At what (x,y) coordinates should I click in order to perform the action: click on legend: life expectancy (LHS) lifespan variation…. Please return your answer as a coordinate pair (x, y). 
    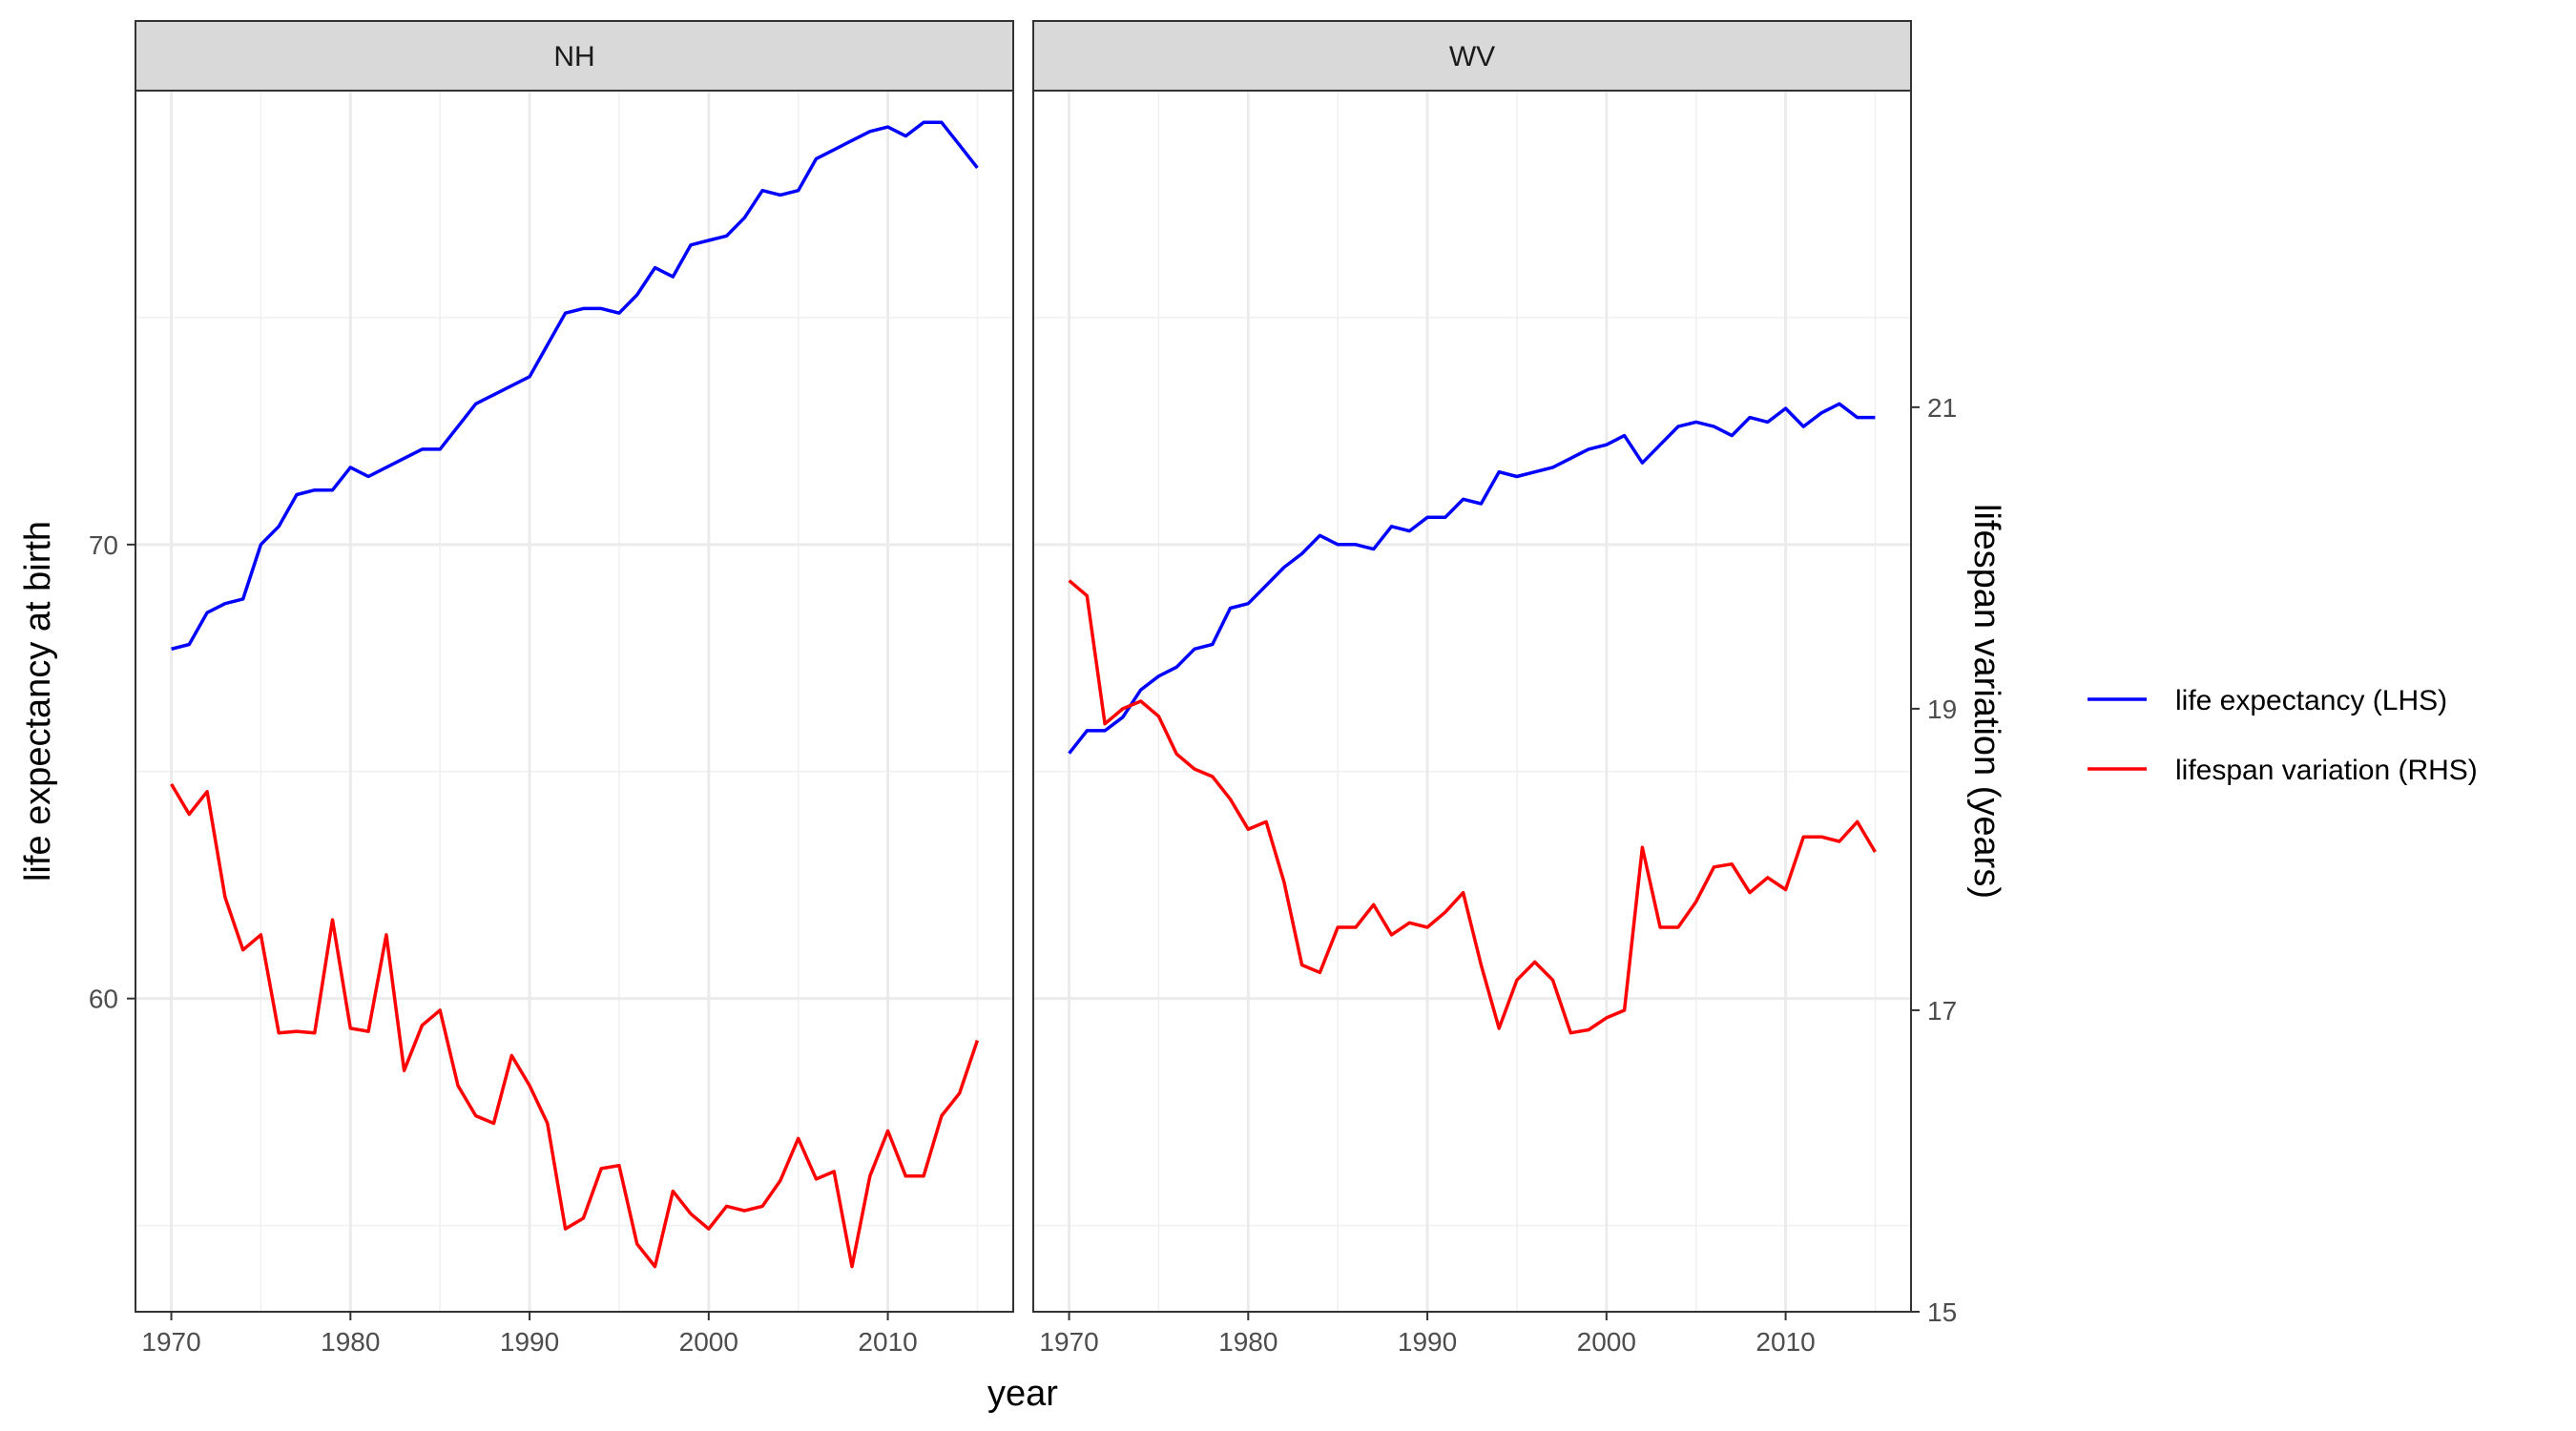
    Looking at the image, I should click on (2283, 735).